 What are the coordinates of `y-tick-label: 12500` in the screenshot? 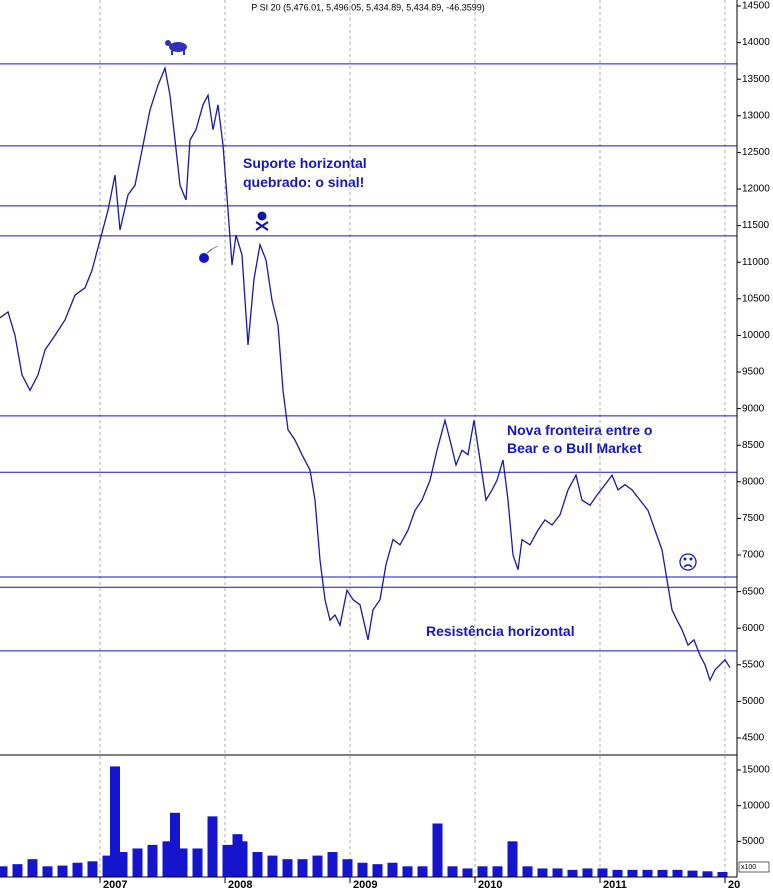 It's located at (756, 152).